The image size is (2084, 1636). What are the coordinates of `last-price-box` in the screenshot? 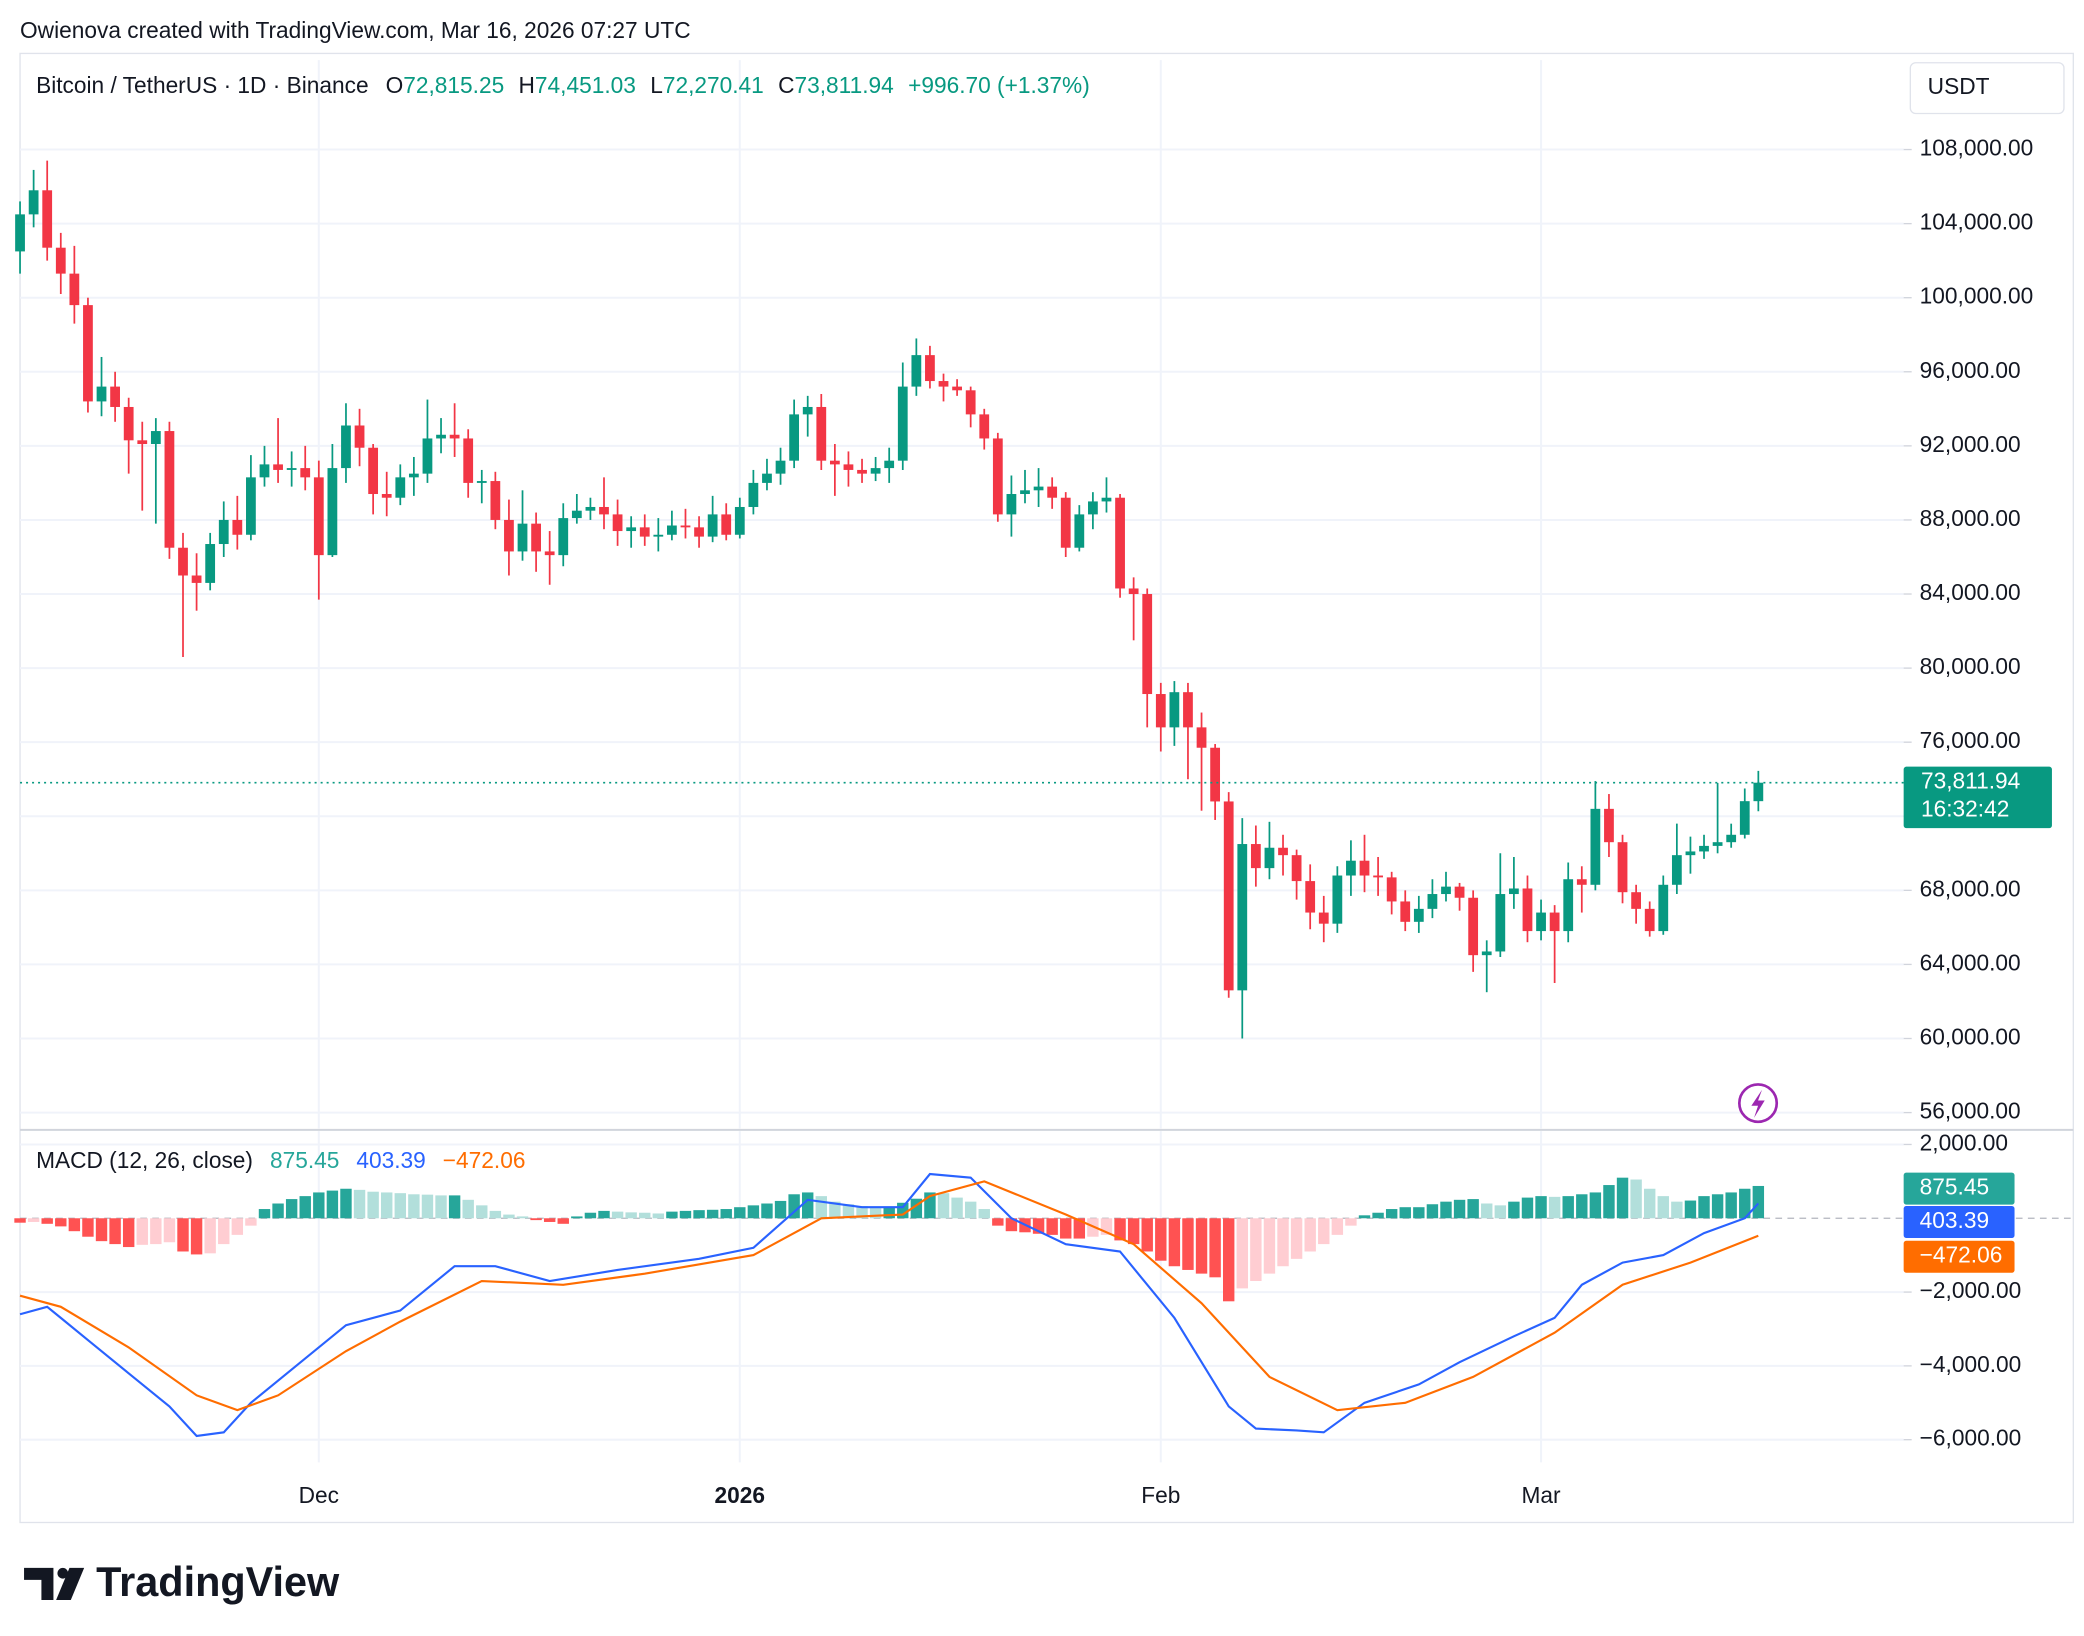 It's located at (1977, 797).